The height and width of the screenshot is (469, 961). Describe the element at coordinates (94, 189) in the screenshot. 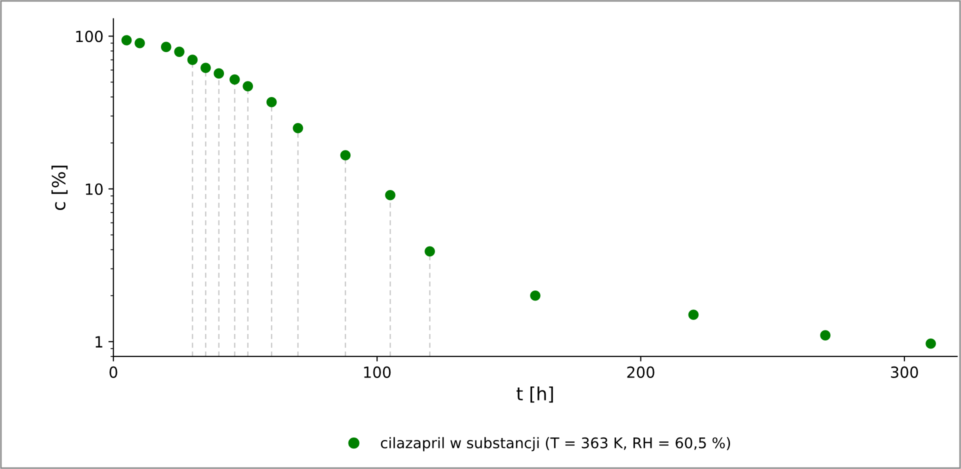

I see `y-tick-label: 10` at that location.